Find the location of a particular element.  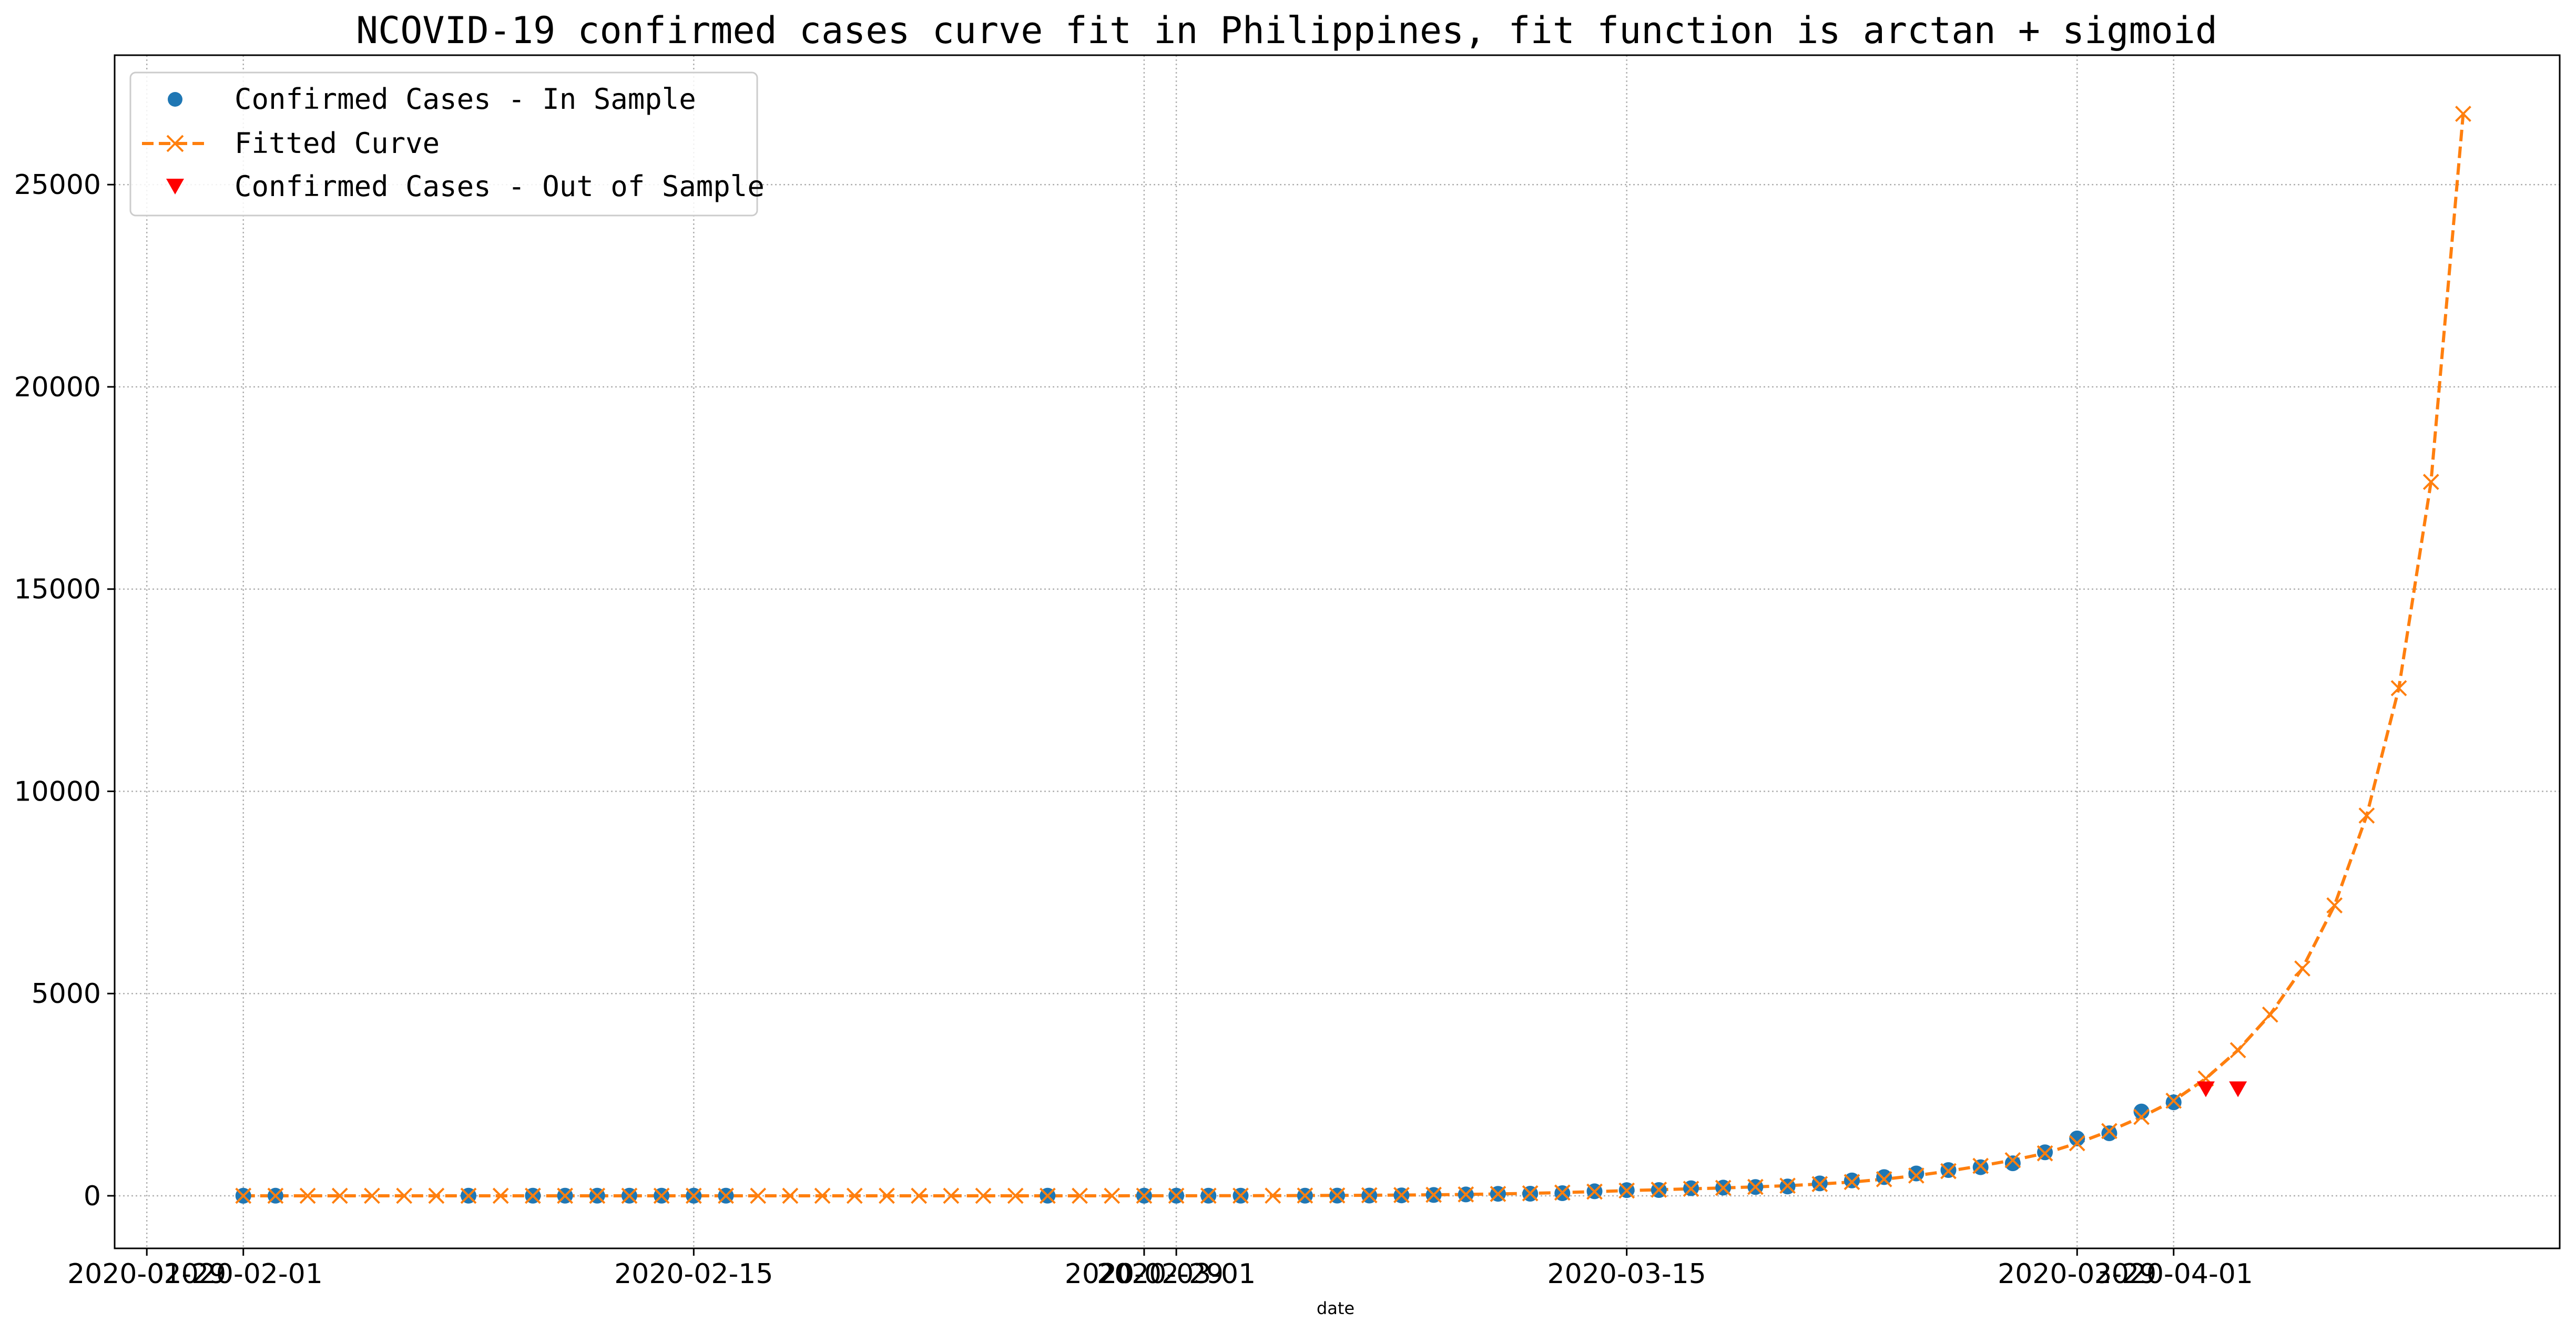

legend-label-in-sample: Confirmed Cases - In Sample is located at coordinates (466, 99).